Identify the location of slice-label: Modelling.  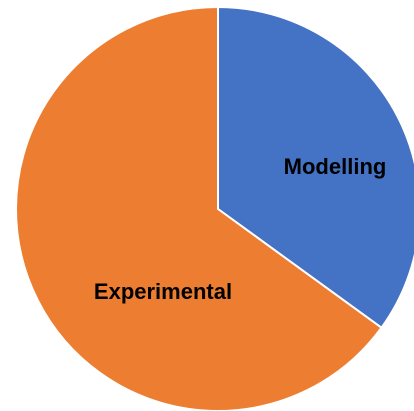
(335, 166).